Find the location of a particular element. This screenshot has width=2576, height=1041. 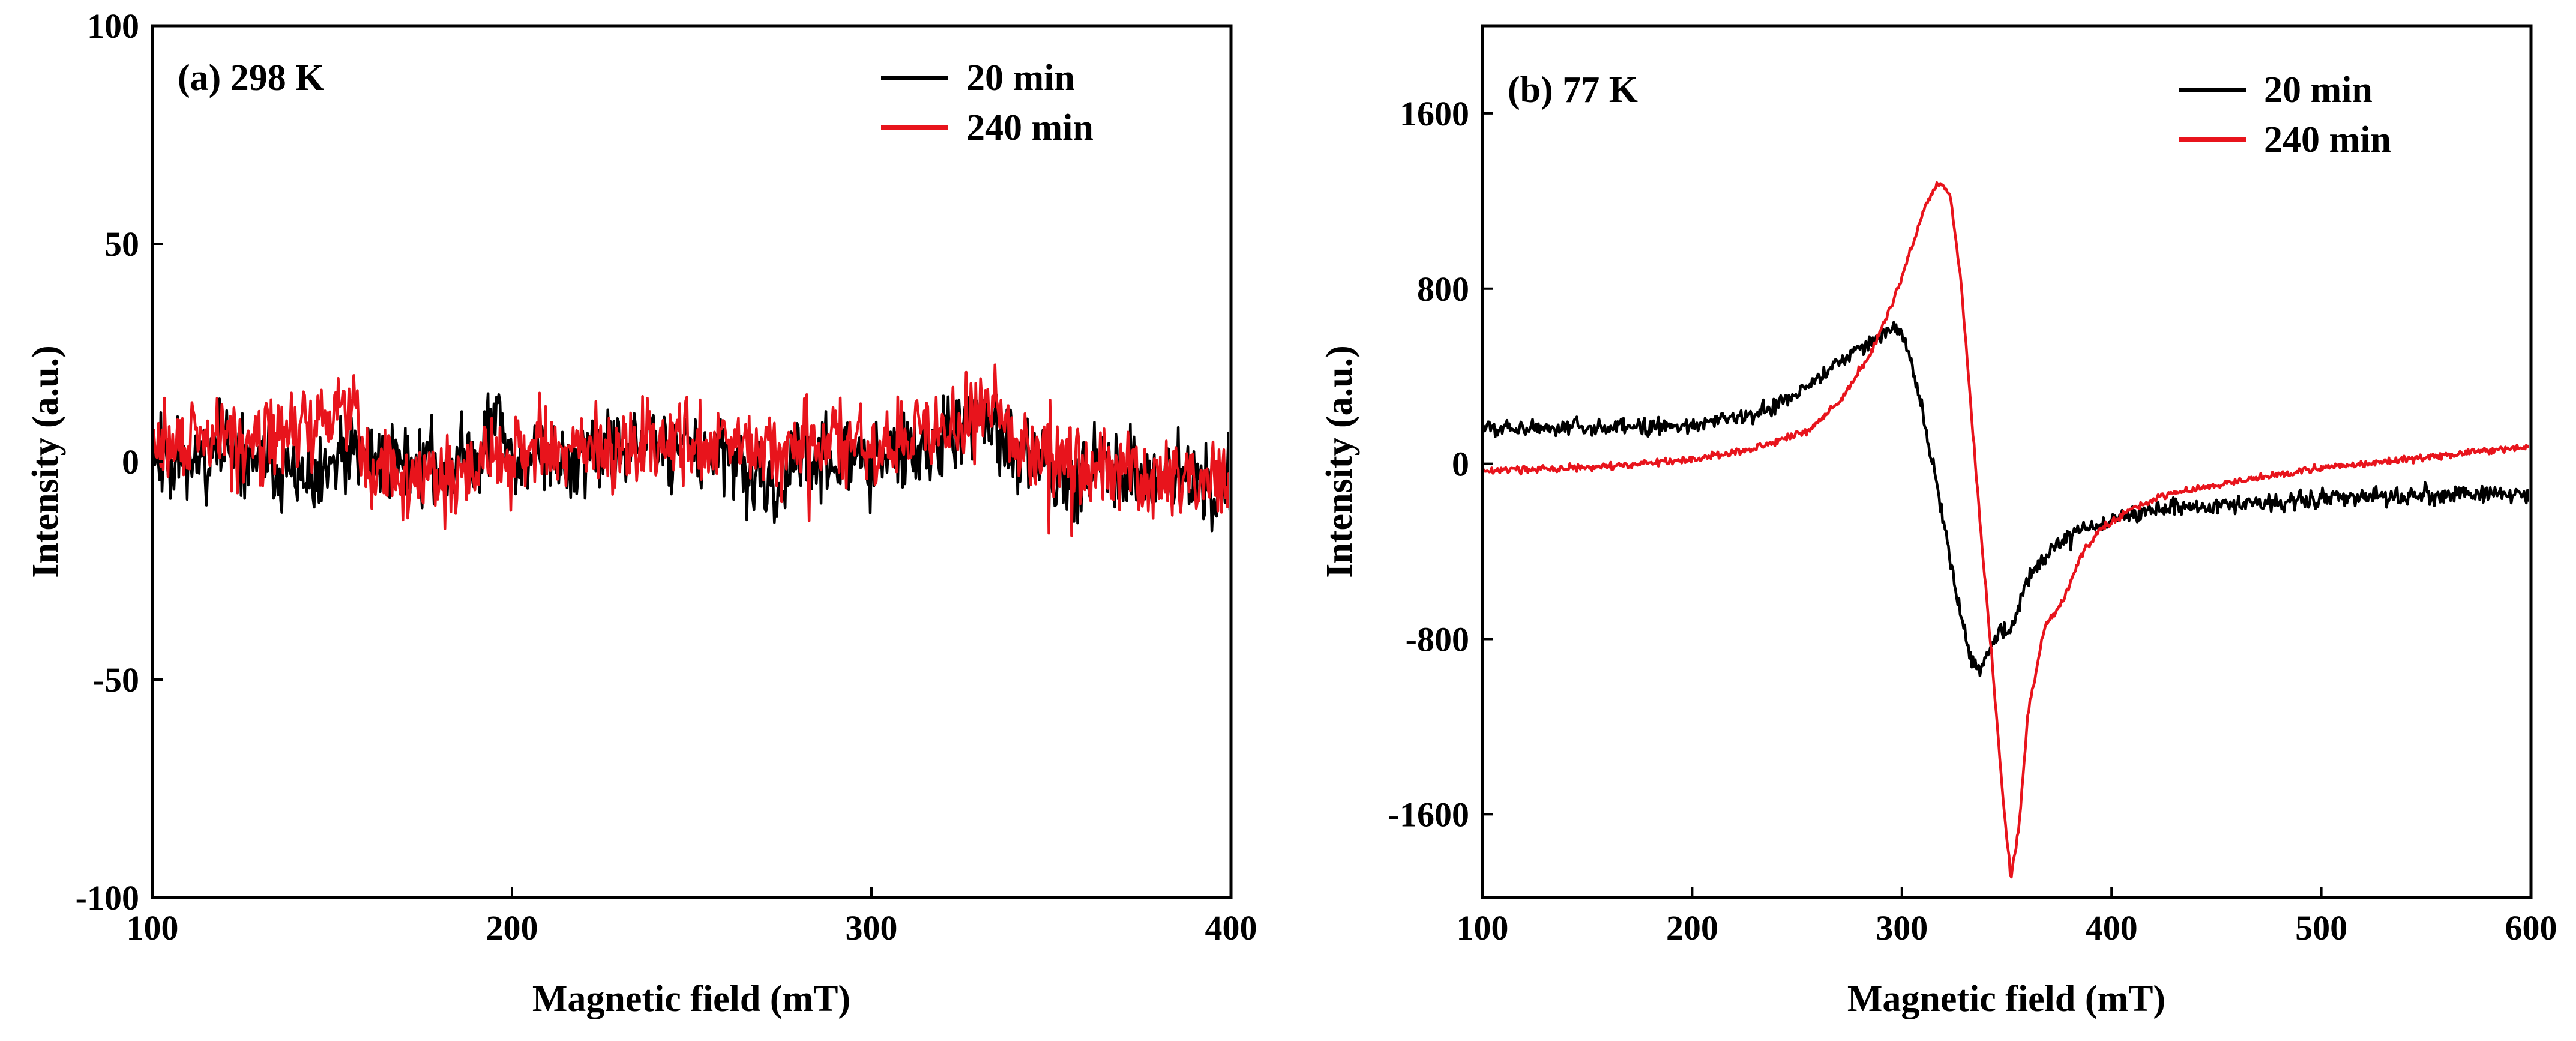

panel-a-y-axis-title: Intensity (a.u.) is located at coordinates (45, 461).